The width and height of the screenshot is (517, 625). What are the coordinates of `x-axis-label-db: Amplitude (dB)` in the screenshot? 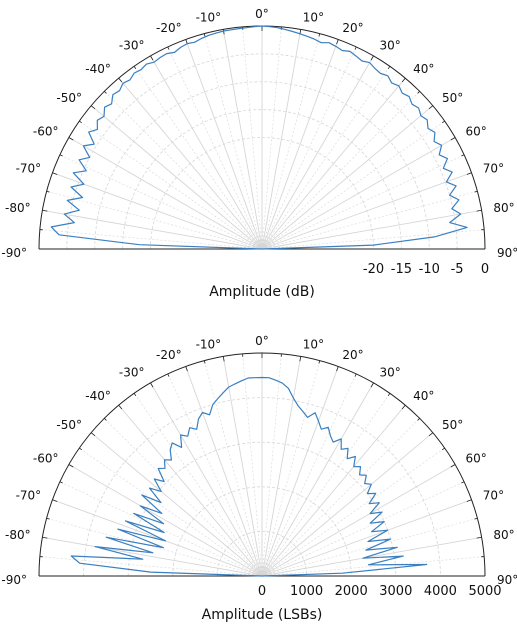 It's located at (262, 292).